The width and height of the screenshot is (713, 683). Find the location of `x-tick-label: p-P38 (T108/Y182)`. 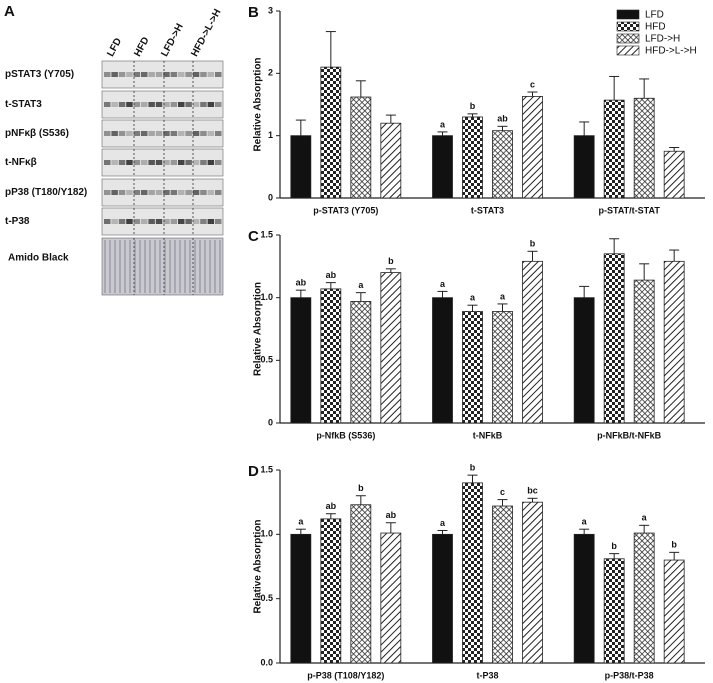

x-tick-label: p-P38 (T108/Y182) is located at coordinates (345, 675).